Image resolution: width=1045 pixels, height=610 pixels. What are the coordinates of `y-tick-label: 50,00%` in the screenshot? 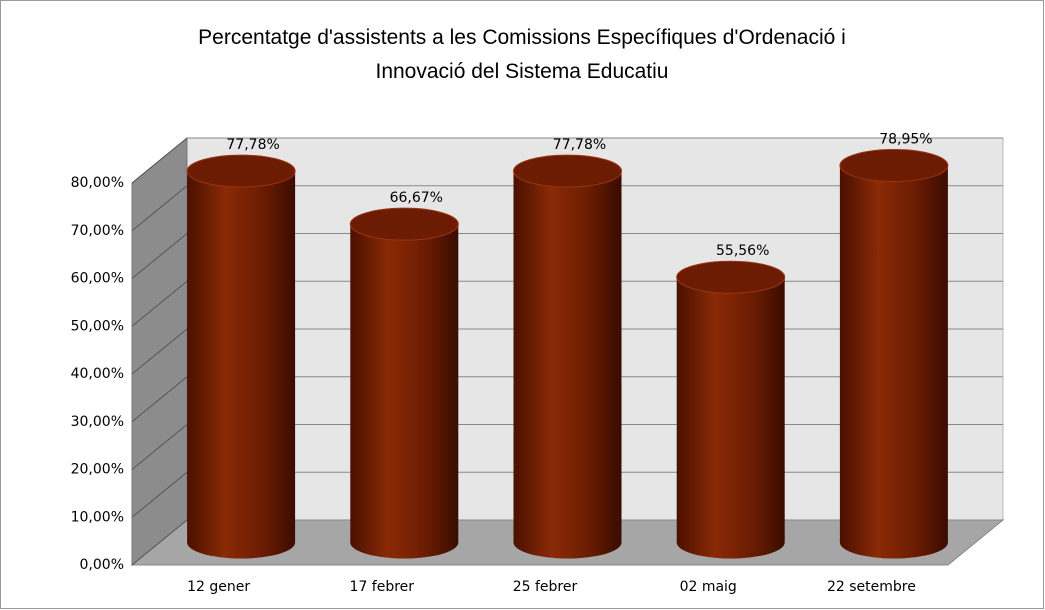 It's located at (97, 326).